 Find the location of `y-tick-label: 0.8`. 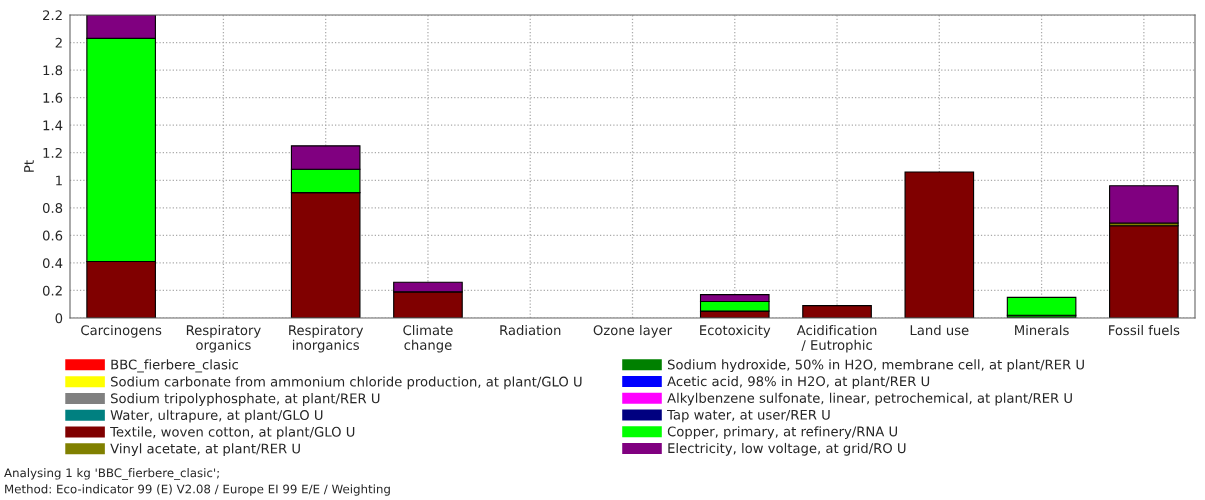

y-tick-label: 0.8 is located at coordinates (52, 208).